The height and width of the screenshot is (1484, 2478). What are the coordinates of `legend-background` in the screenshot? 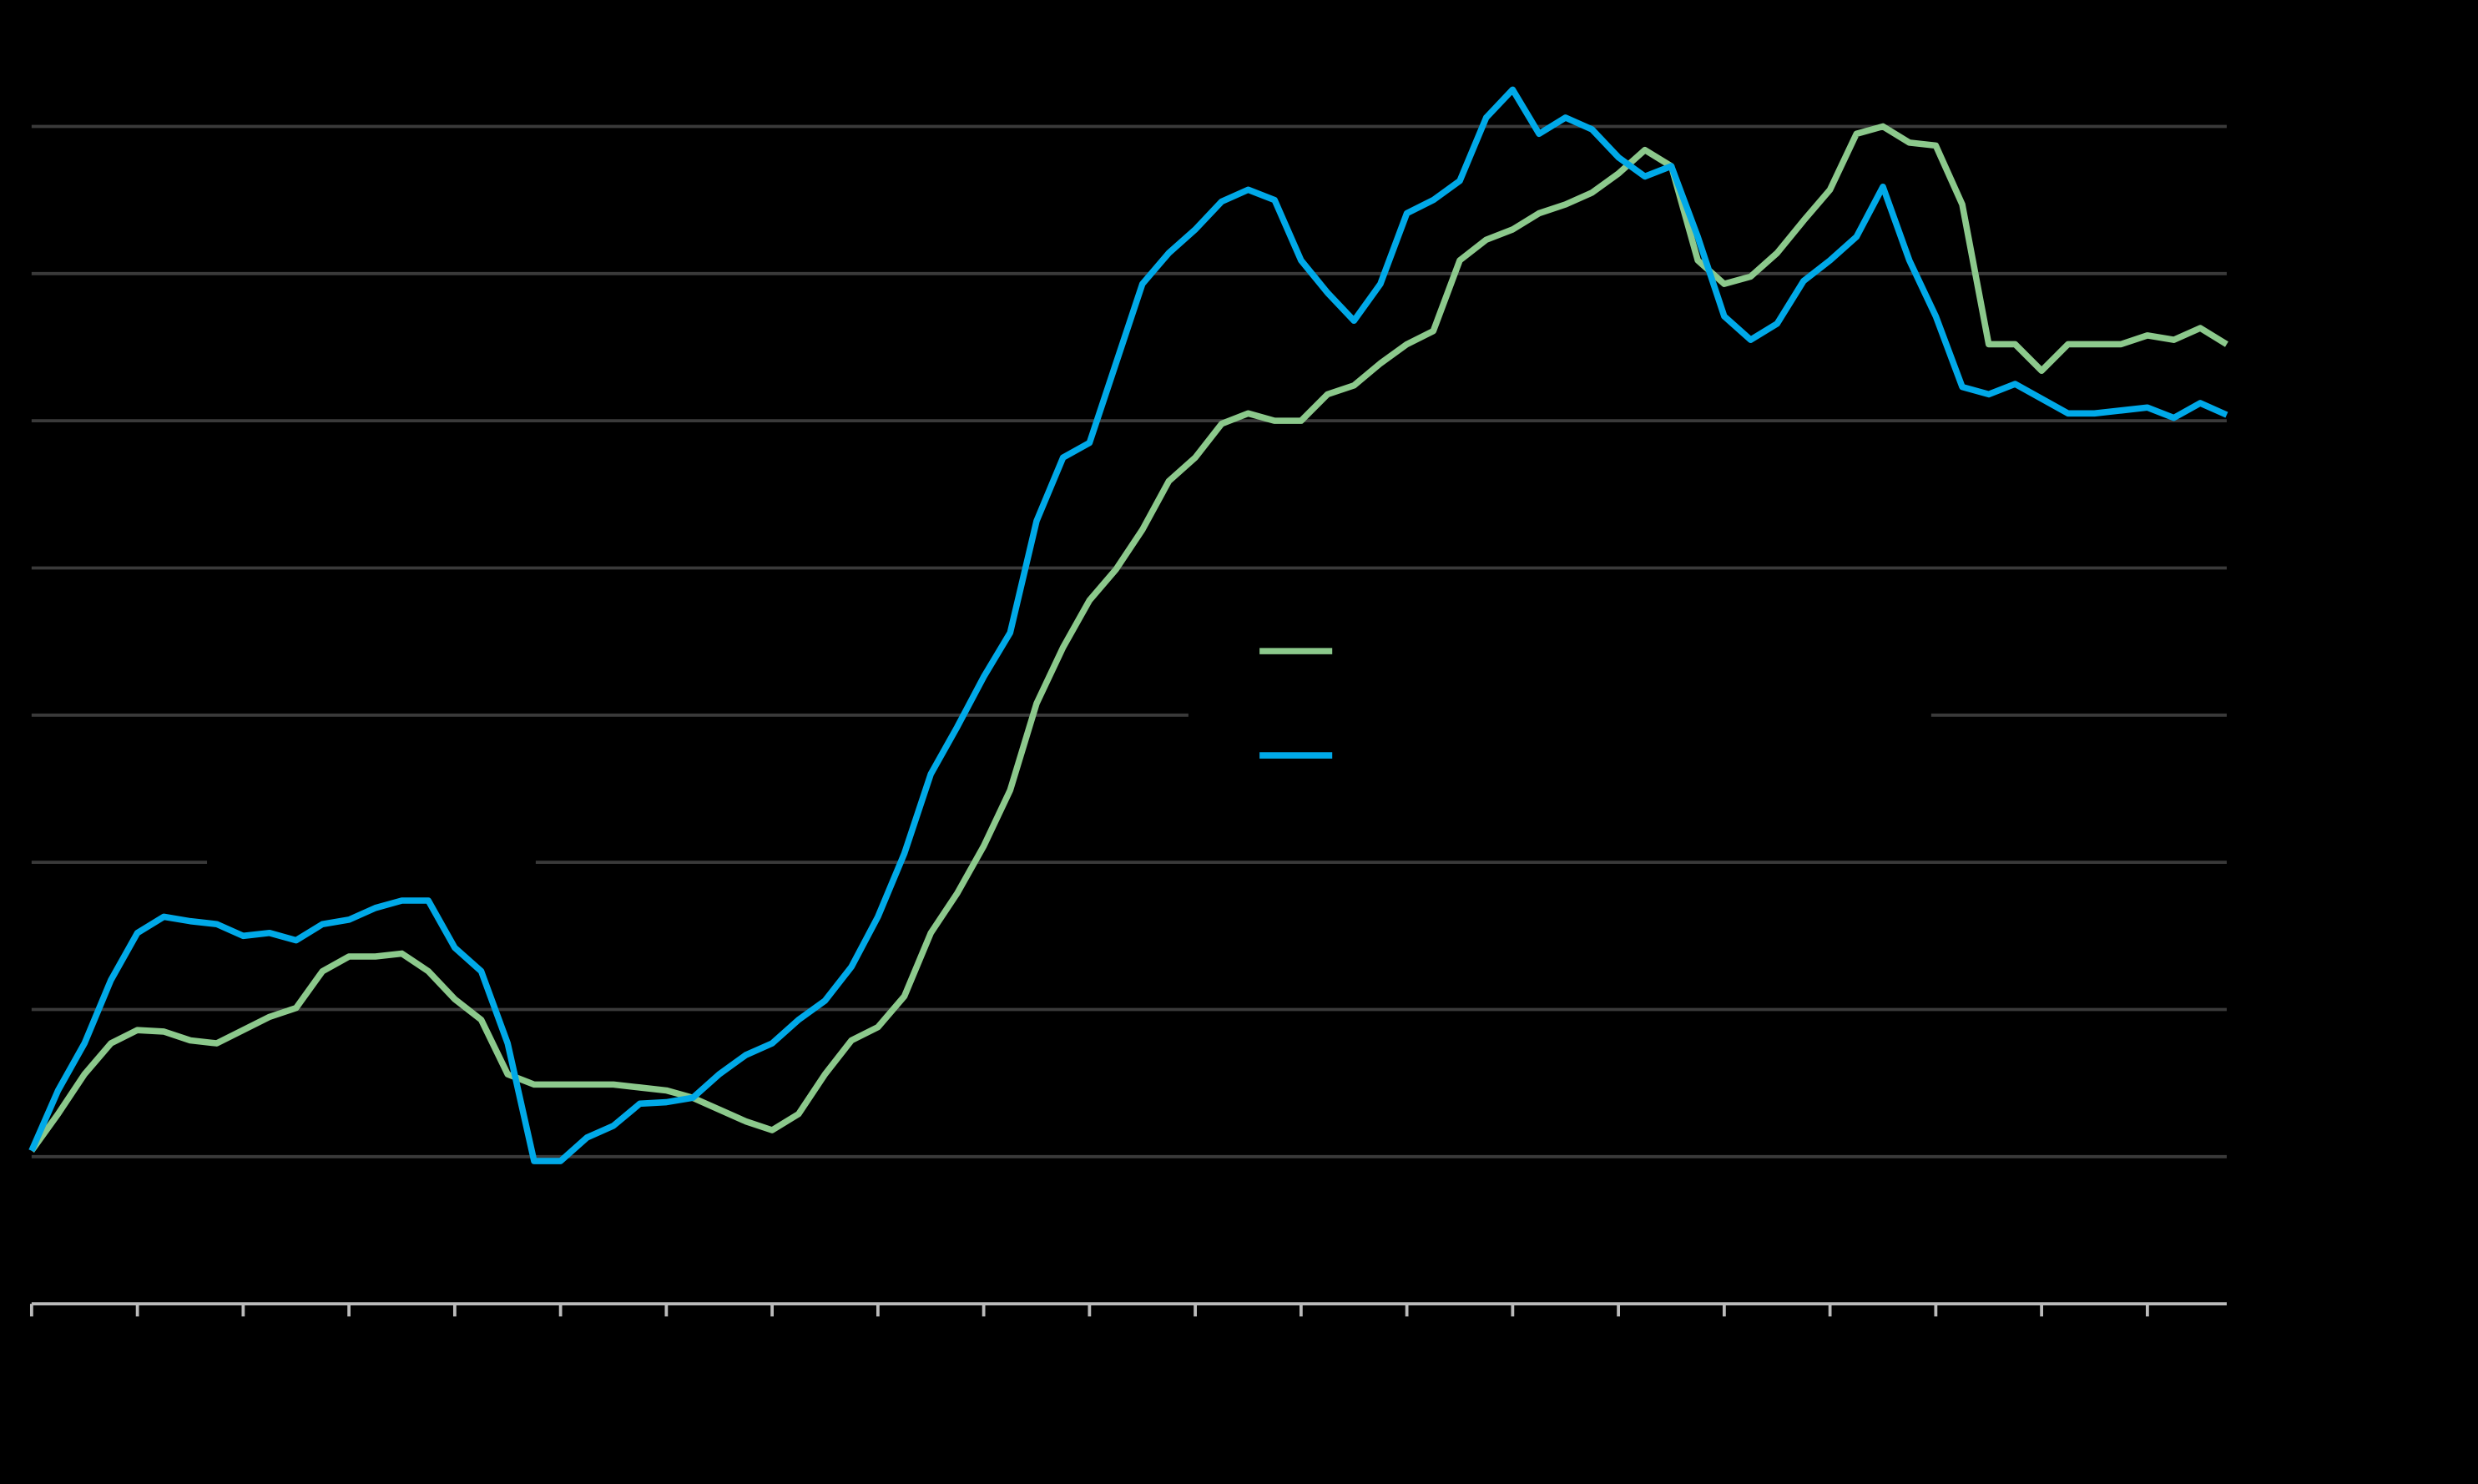 It's located at (1559, 703).